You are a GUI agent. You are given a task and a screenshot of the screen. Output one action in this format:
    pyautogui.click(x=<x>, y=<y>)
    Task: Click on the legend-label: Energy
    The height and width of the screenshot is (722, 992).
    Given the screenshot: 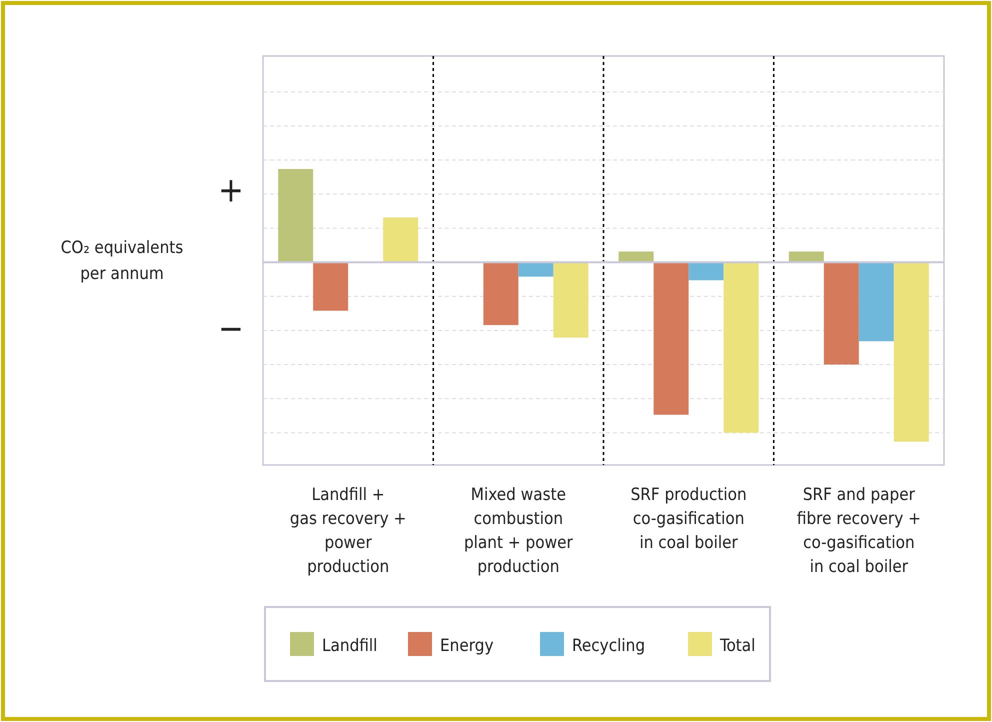 What is the action you would take?
    pyautogui.click(x=467, y=646)
    